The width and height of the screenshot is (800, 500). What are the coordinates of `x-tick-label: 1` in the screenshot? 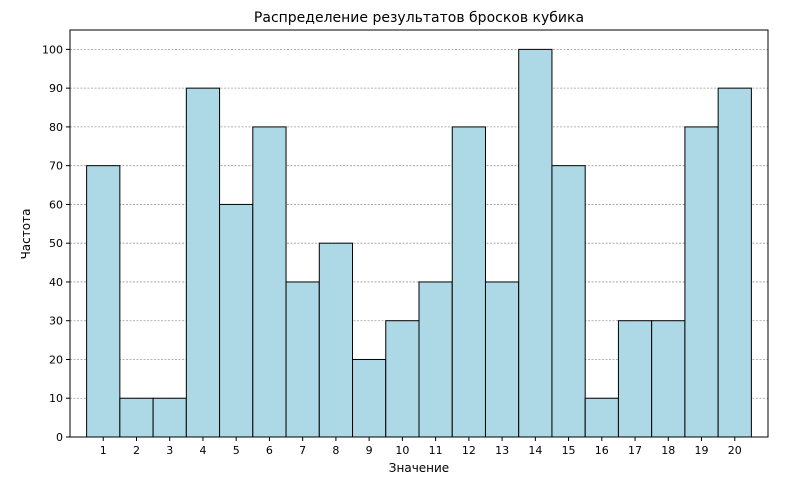 It's located at (103, 450).